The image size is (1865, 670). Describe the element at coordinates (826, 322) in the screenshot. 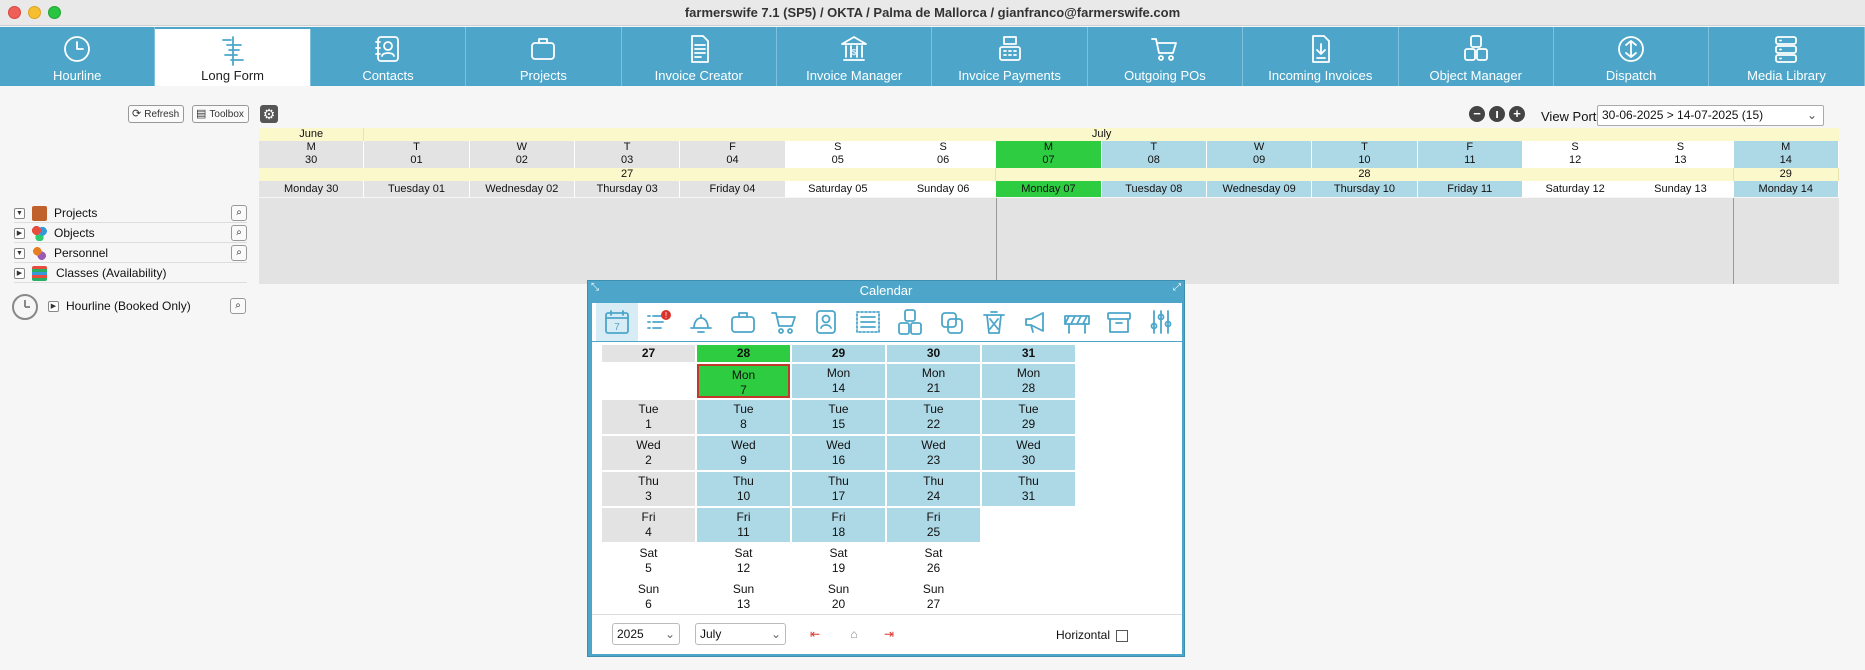

I see `calendar-tool-contacts` at that location.